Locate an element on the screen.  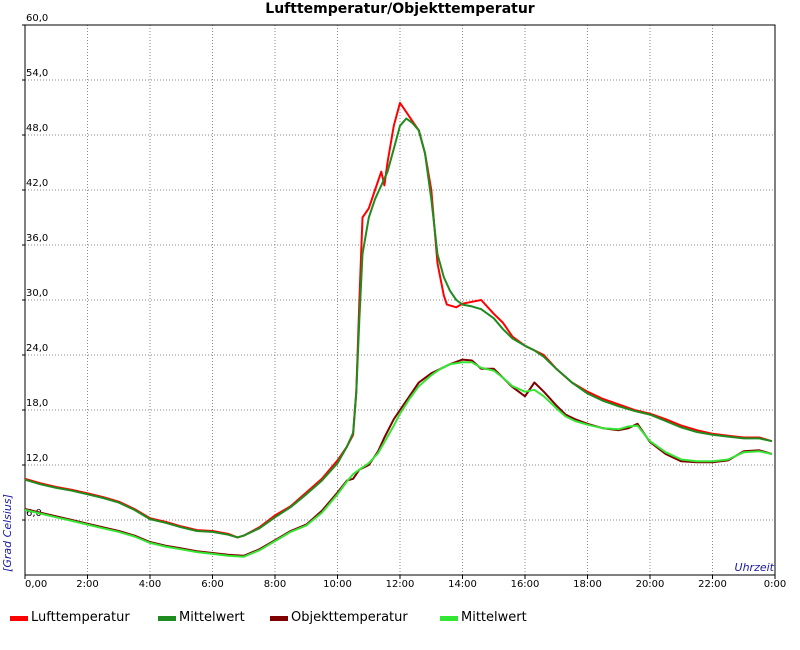
x-tick-label: 22:00 is located at coordinates (712, 584).